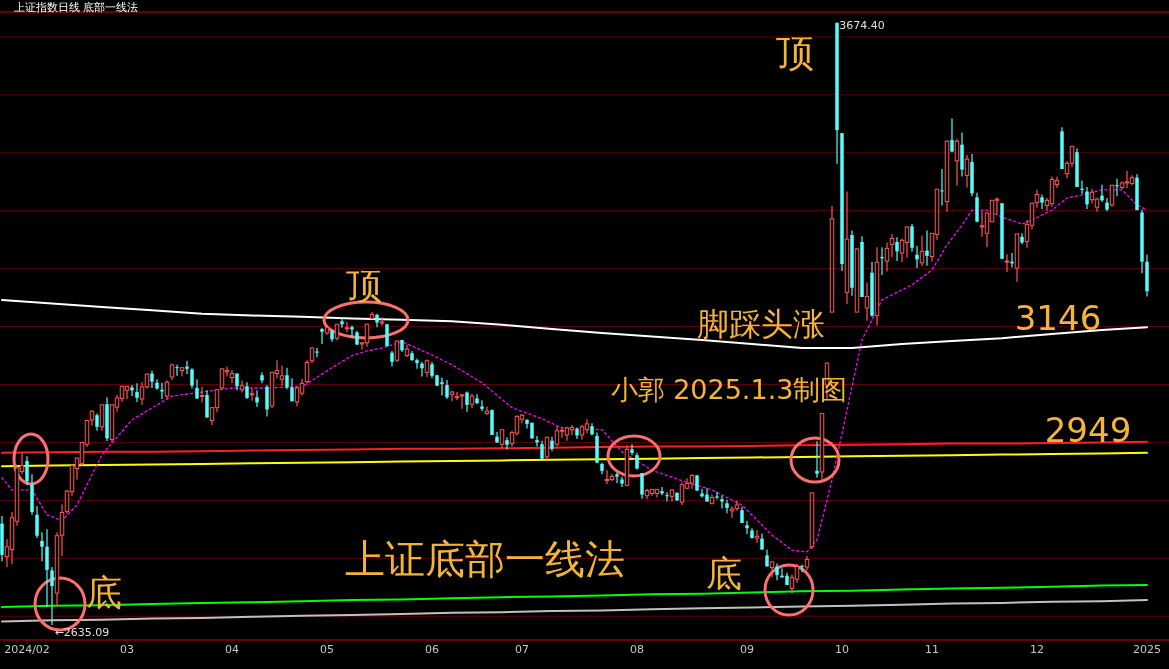 Image resolution: width=1169 pixels, height=669 pixels. Describe the element at coordinates (82, 632) in the screenshot. I see `annotation: ←2635.09` at that location.